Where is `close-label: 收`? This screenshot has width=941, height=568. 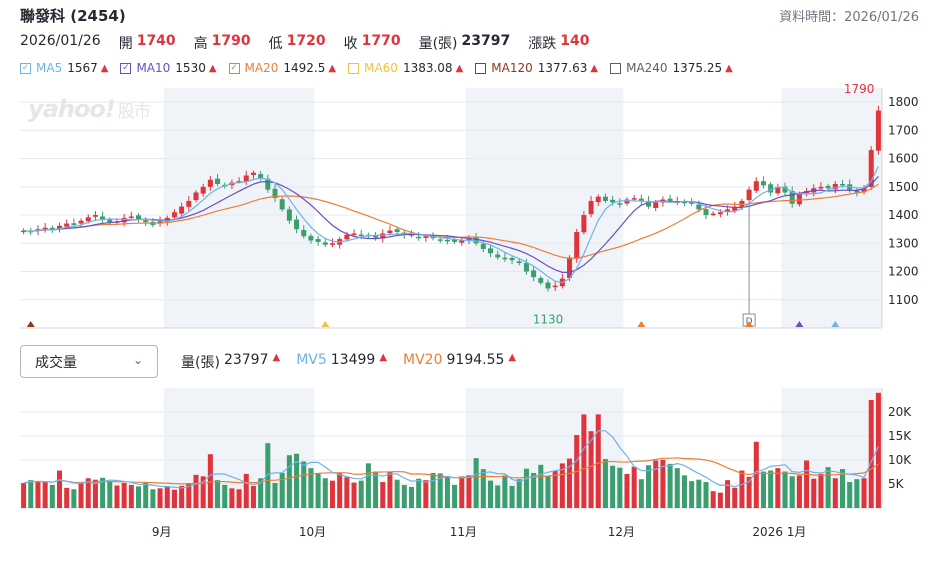
close-label: 收 is located at coordinates (350, 44).